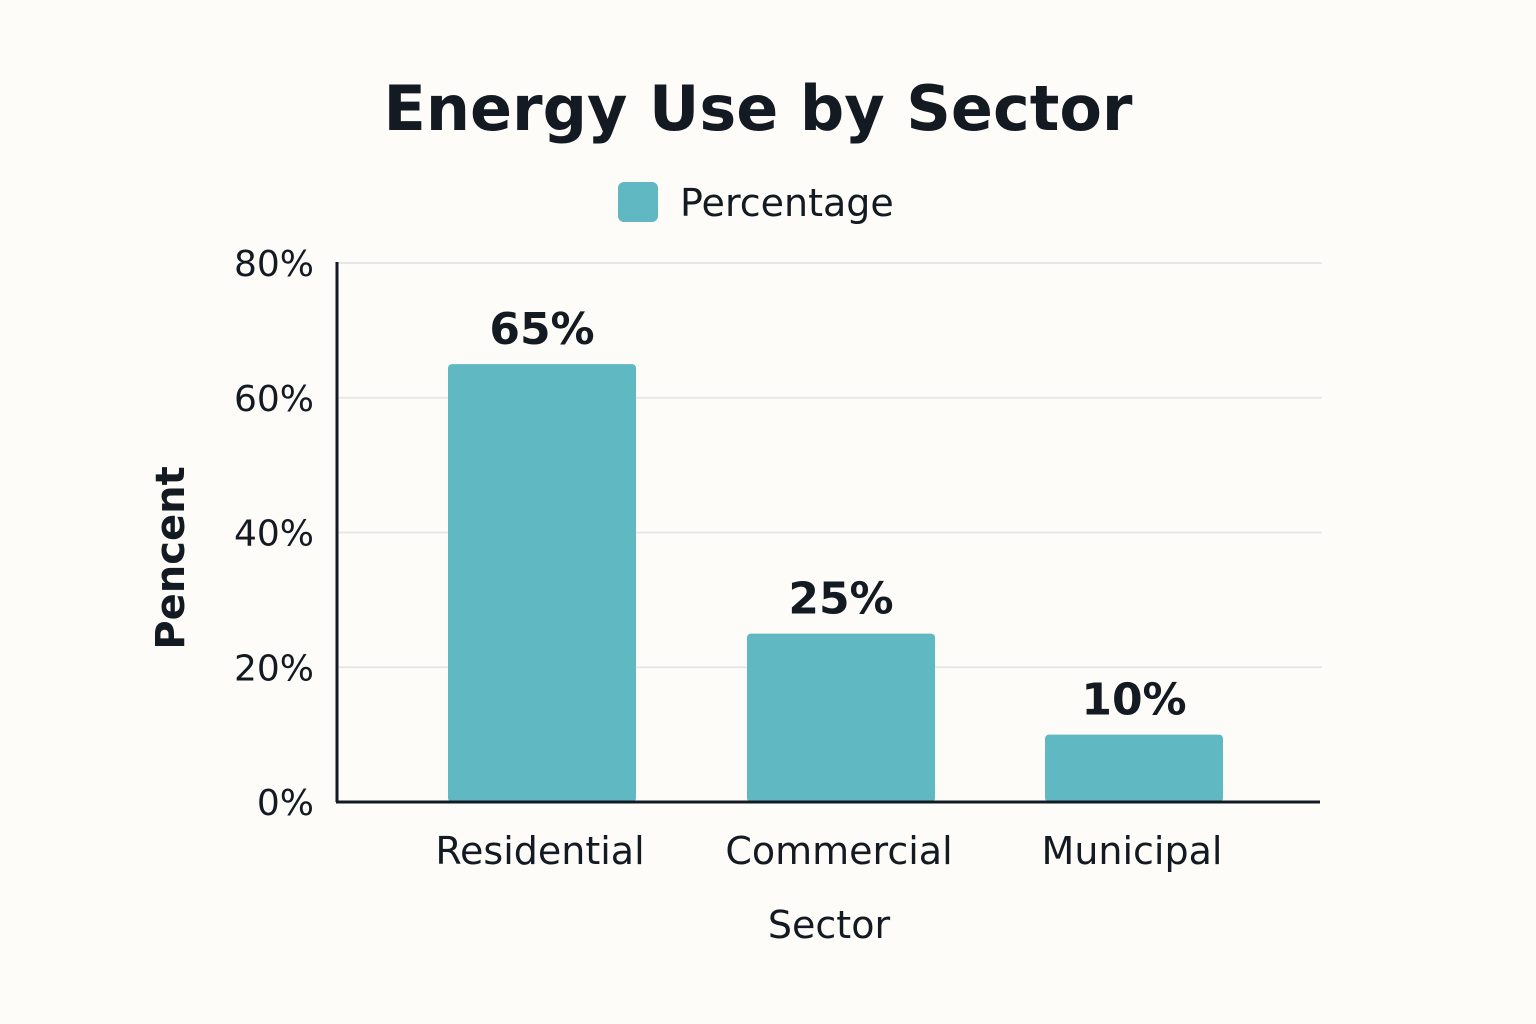  Describe the element at coordinates (274, 668) in the screenshot. I see `y-tick-label: 20%` at that location.